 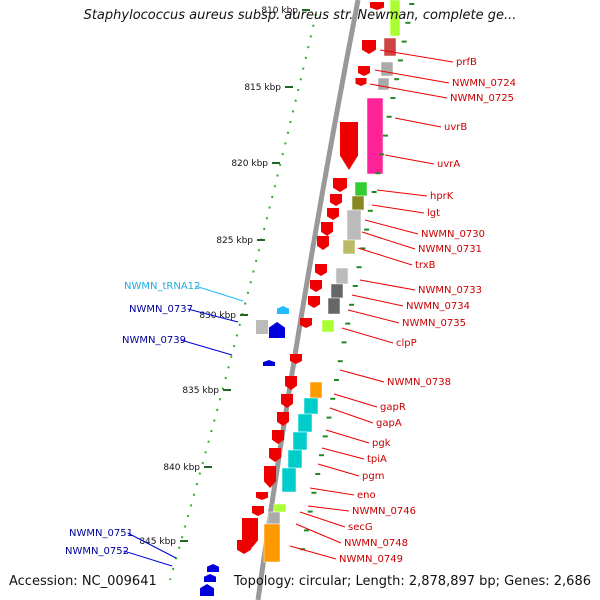 What do you see at coordinates (377, 459) in the screenshot?
I see `forward-gene-label: tpiA` at bounding box center [377, 459].